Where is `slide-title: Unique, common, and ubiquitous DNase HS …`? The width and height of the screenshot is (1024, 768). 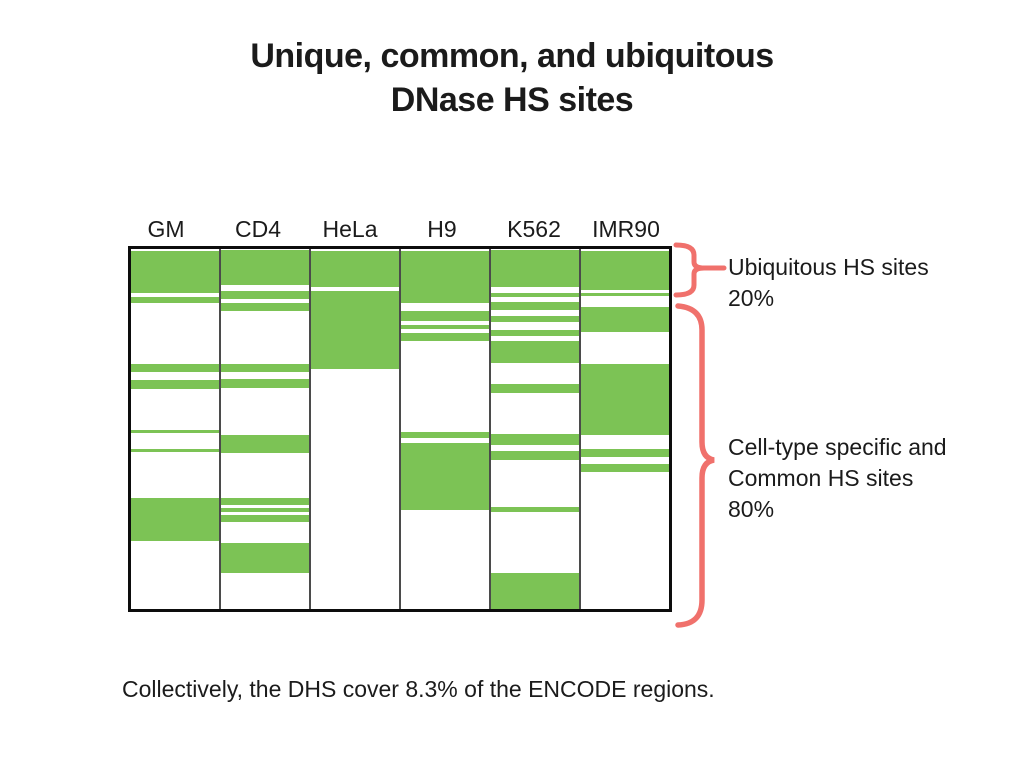
slide-title: Unique, common, and ubiquitous DNase HS … is located at coordinates (512, 78).